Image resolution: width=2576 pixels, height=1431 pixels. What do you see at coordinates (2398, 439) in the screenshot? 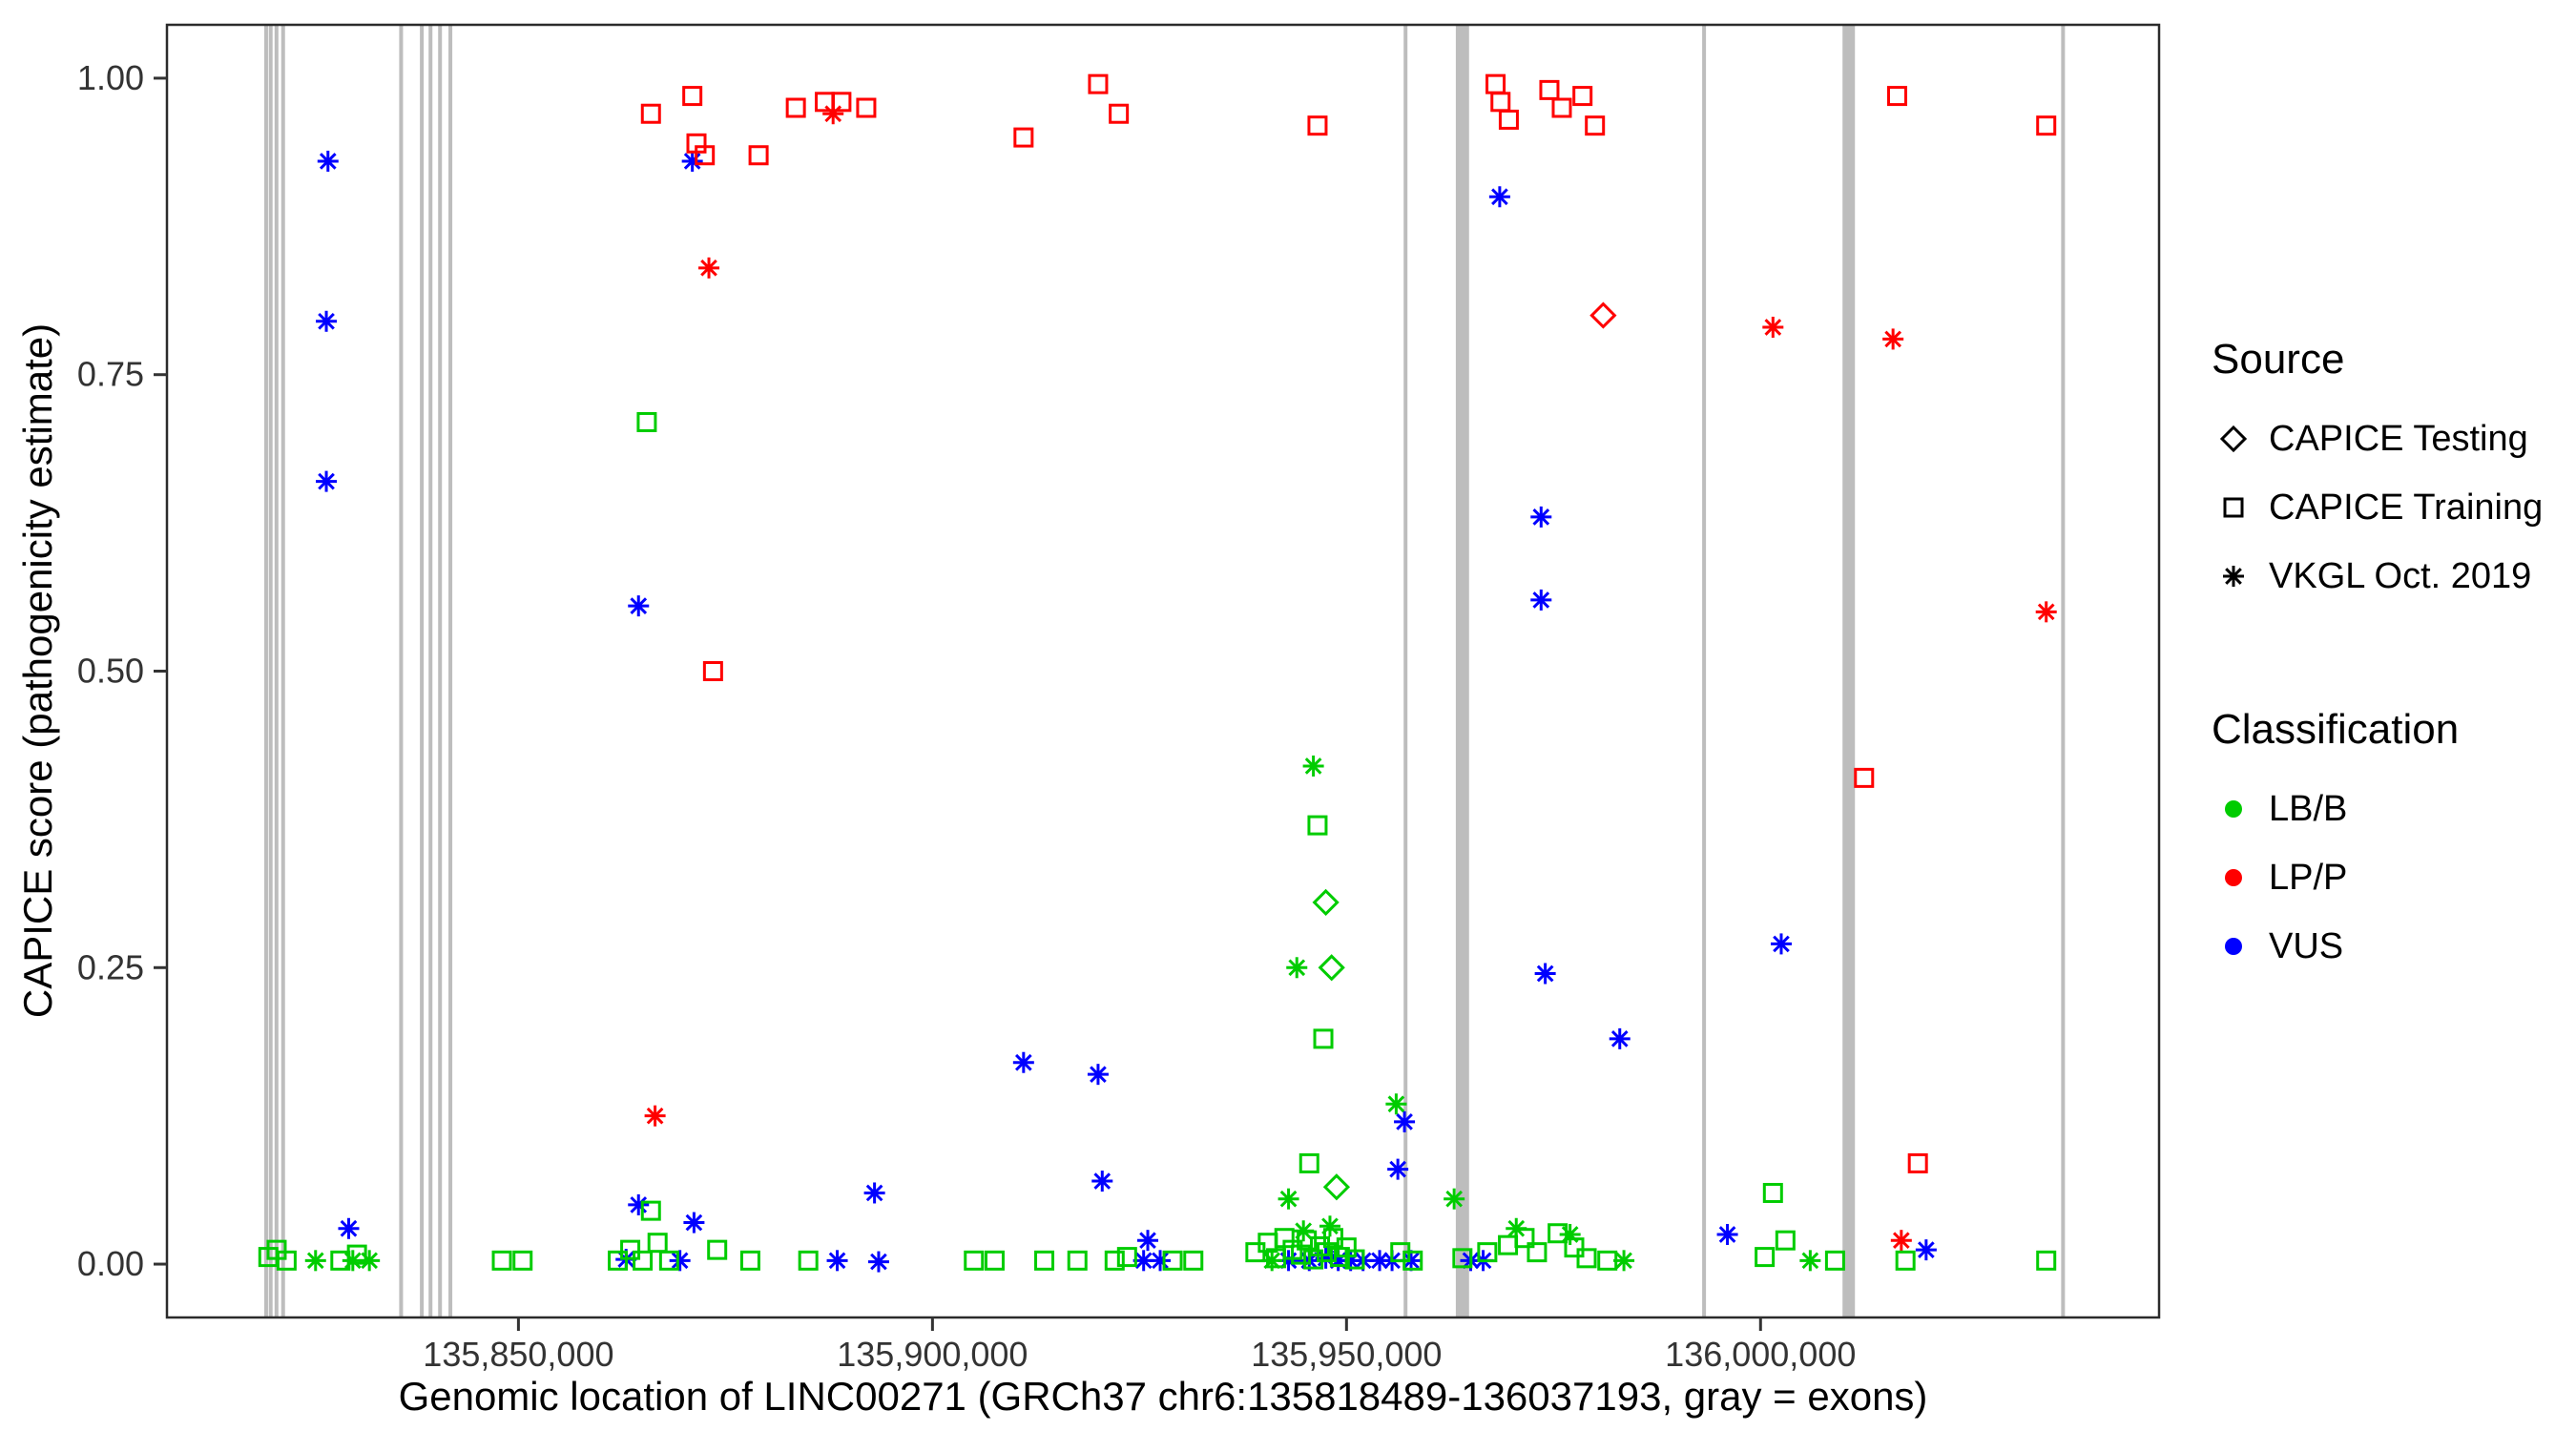
I see `legend-item-label: CAPICE Testing` at bounding box center [2398, 439].